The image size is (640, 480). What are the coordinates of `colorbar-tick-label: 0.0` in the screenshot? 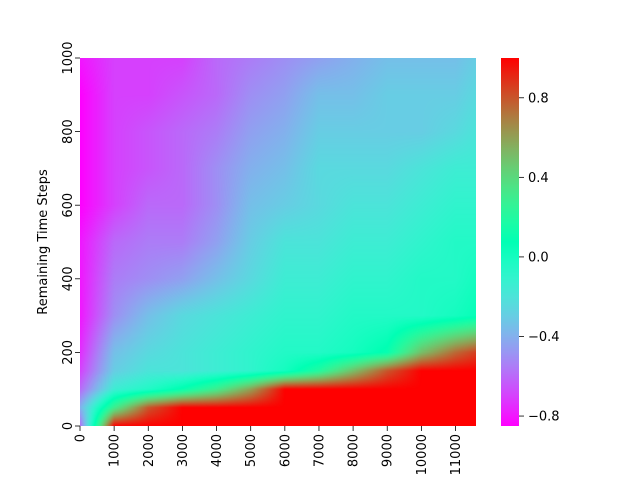 It's located at (538, 257).